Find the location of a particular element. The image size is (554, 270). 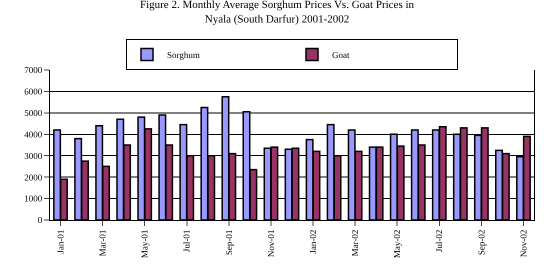

x-tick-label: Jul-02 is located at coordinates (439, 241).